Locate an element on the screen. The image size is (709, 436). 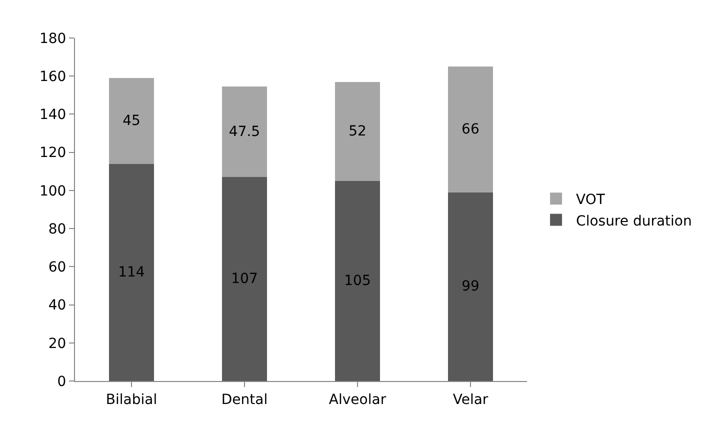
y-tick-label: 60 is located at coordinates (57, 268).